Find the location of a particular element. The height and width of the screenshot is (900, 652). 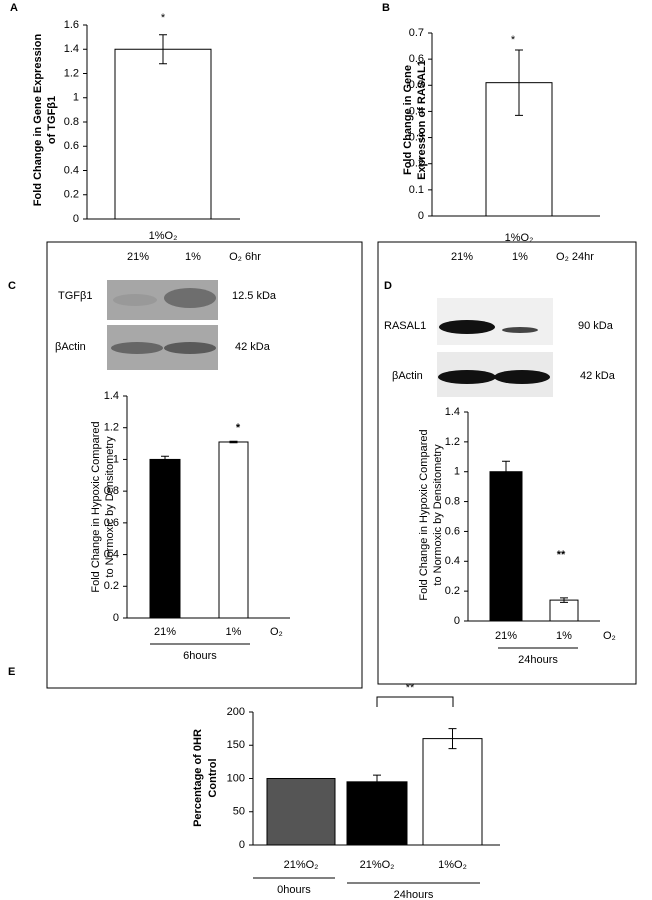

group-label: 6hours is located at coordinates (200, 656).